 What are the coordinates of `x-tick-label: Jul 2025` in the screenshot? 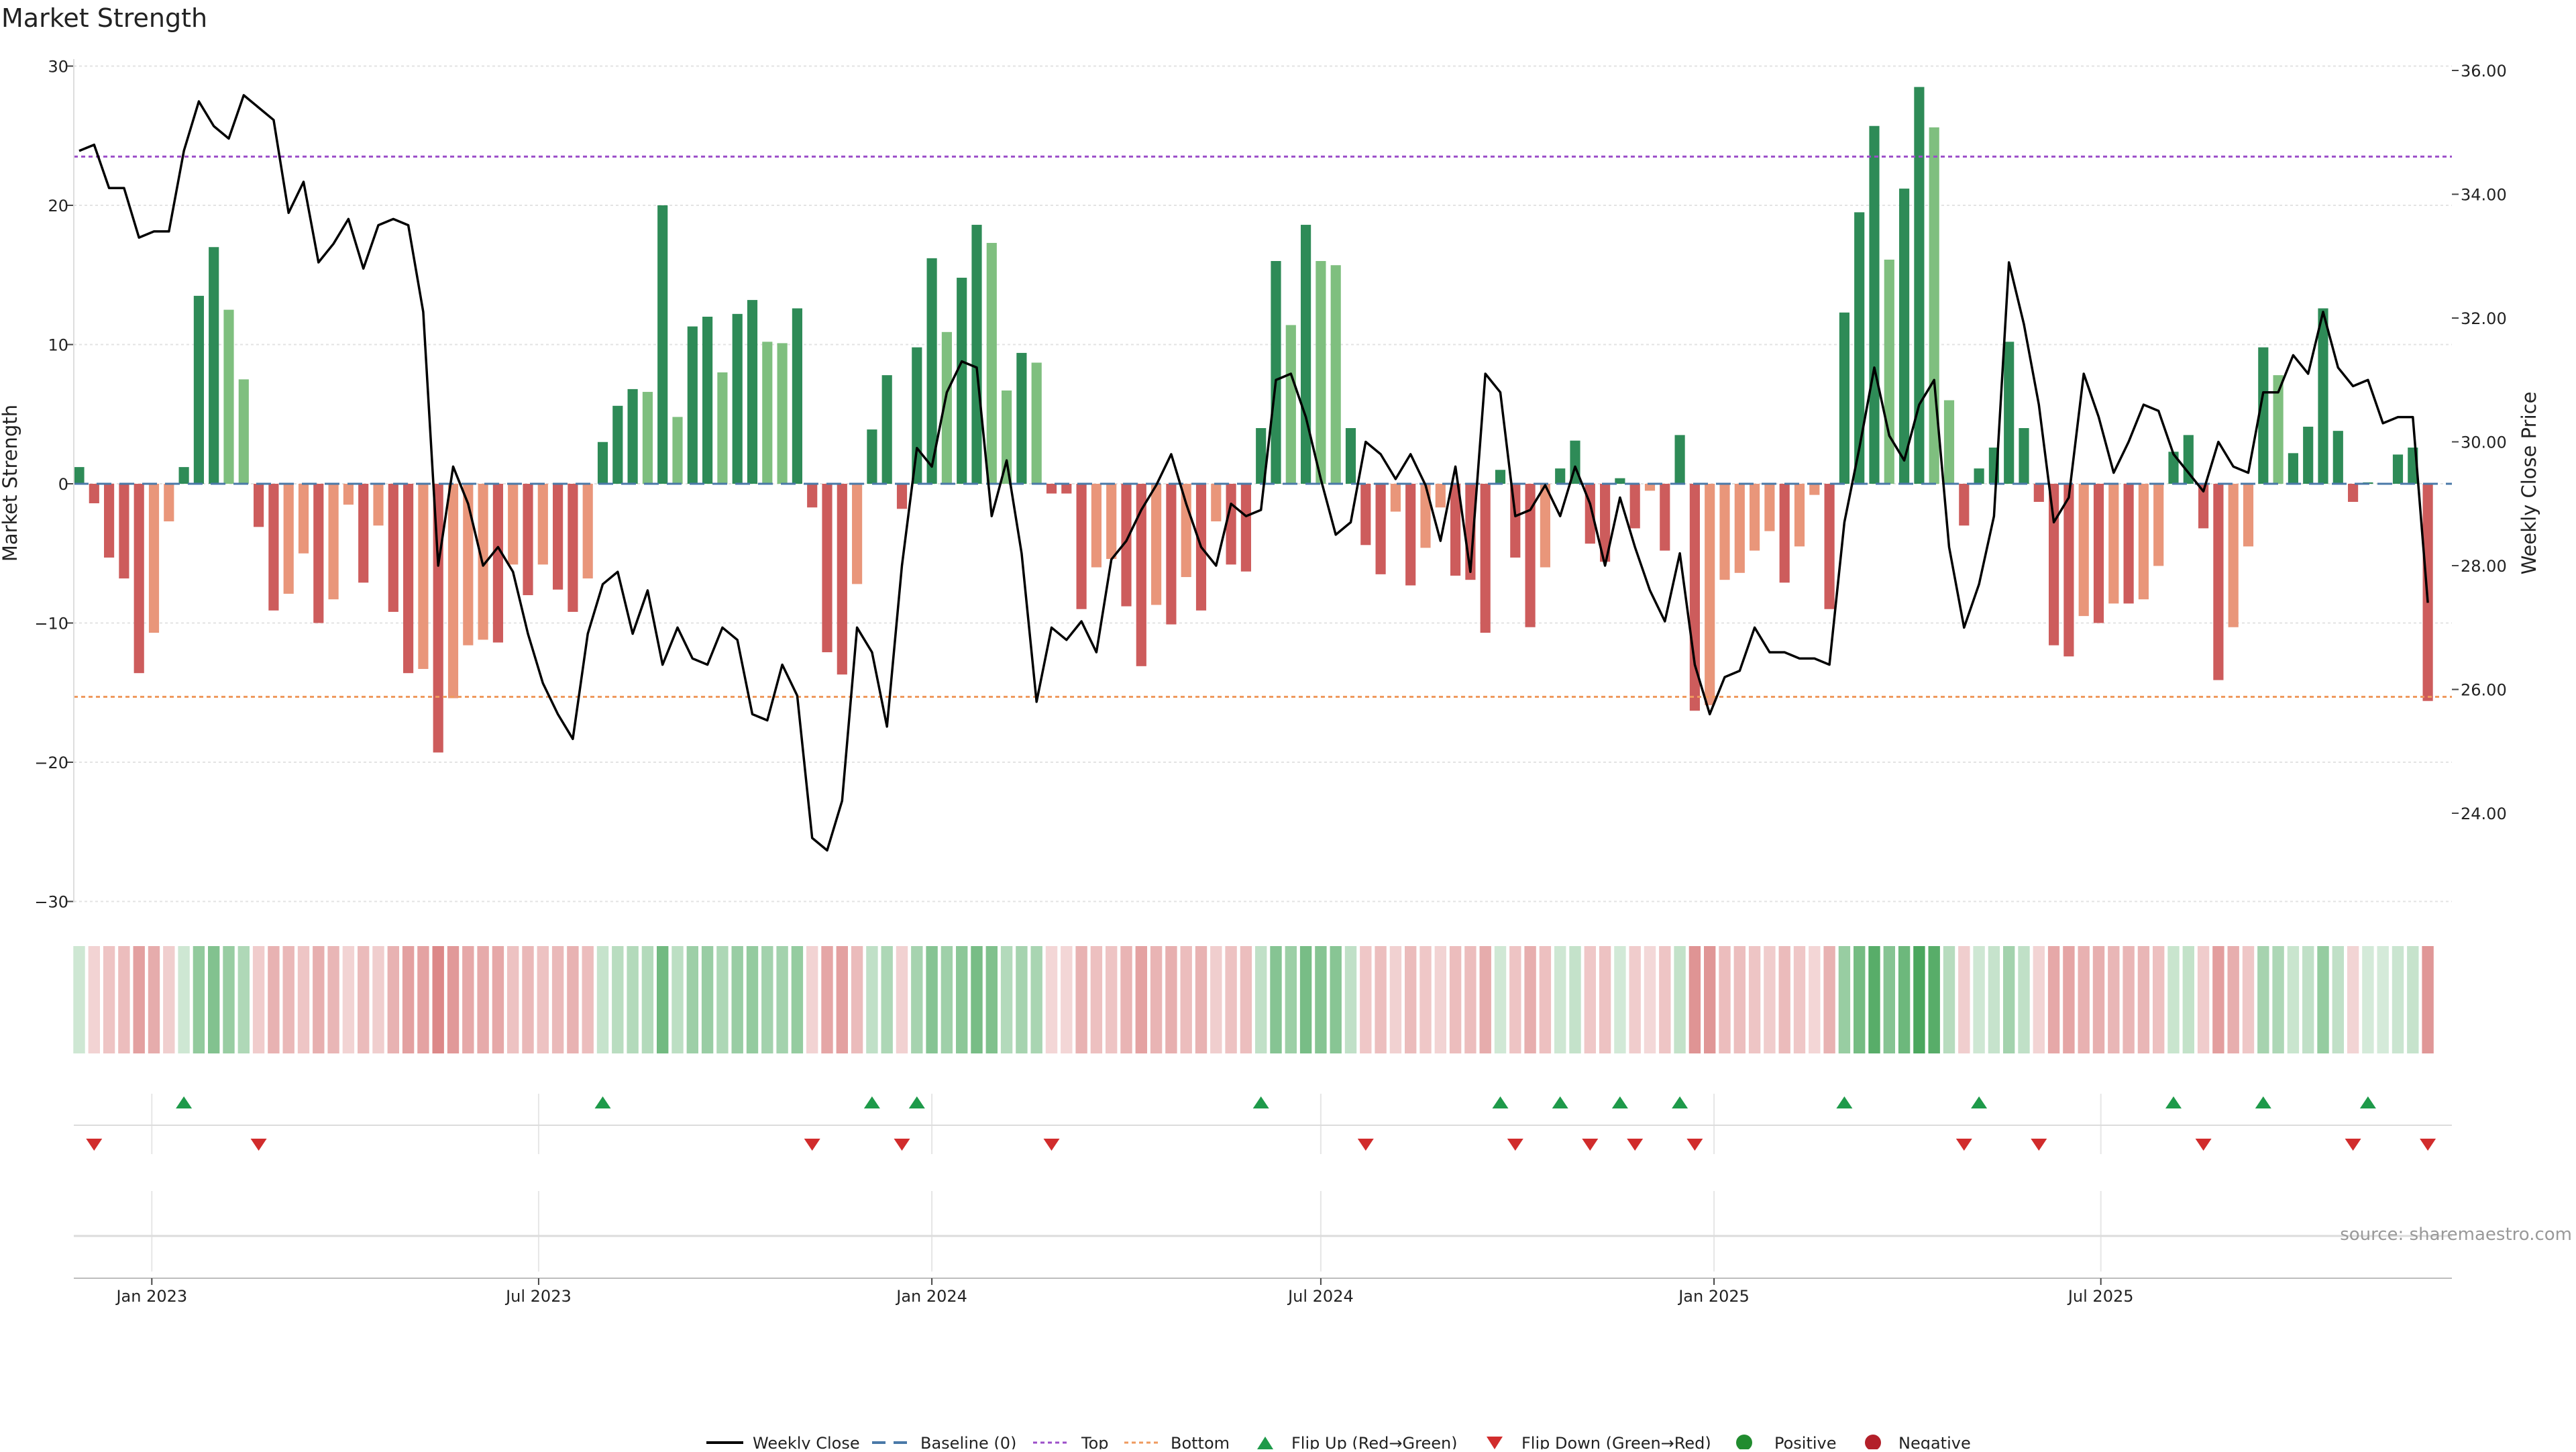 It's located at (2100, 1297).